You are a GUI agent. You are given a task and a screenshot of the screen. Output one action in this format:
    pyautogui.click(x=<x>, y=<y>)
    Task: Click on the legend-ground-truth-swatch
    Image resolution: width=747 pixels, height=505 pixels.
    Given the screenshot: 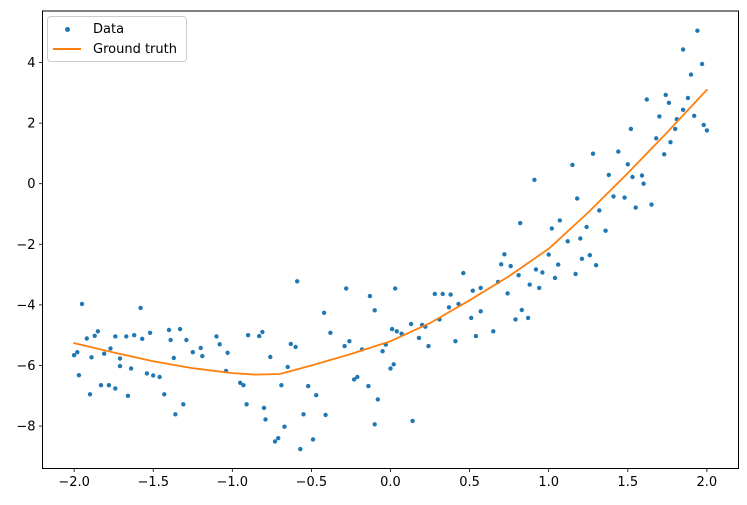 What is the action you would take?
    pyautogui.click(x=67, y=49)
    